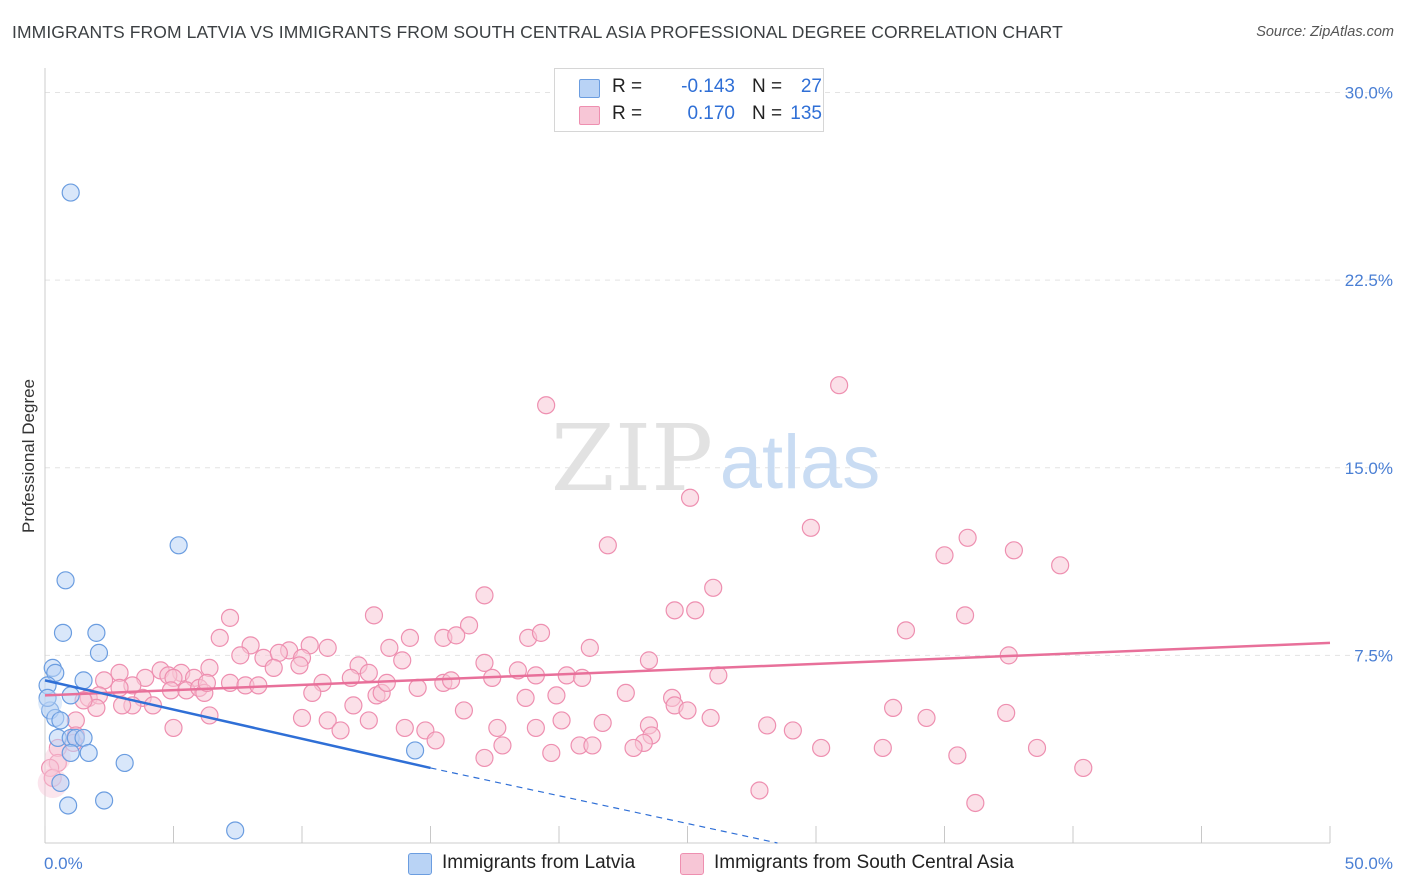 This screenshot has height=892, width=1406. I want to click on y-tick-label: 15.0%, so click(1369, 468).